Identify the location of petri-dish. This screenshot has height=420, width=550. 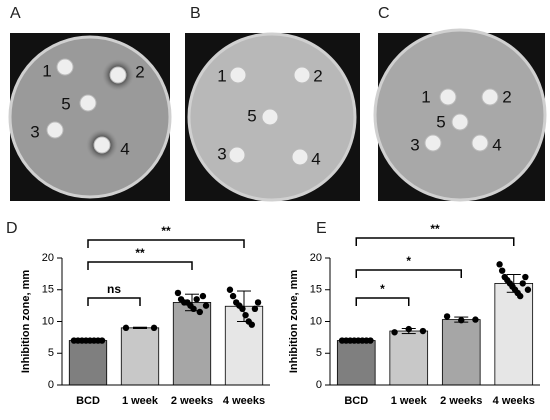
(90, 117).